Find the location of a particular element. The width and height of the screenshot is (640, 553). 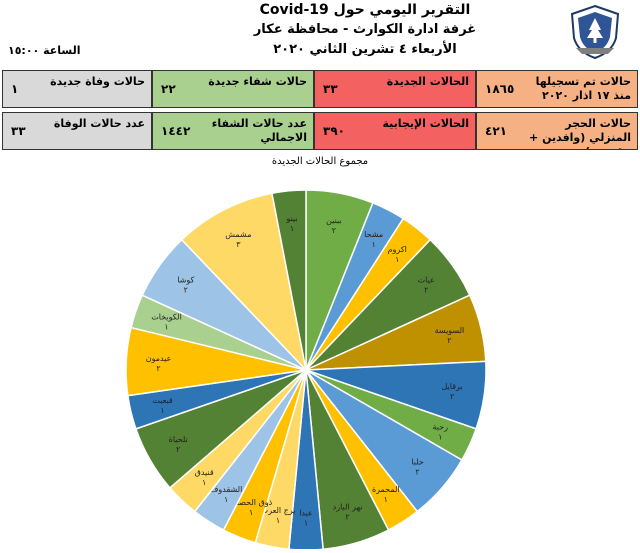

stat-total-recoveries: عدد حالات الشفاء الاجمالي ١٤٤٢ is located at coordinates (233, 131).